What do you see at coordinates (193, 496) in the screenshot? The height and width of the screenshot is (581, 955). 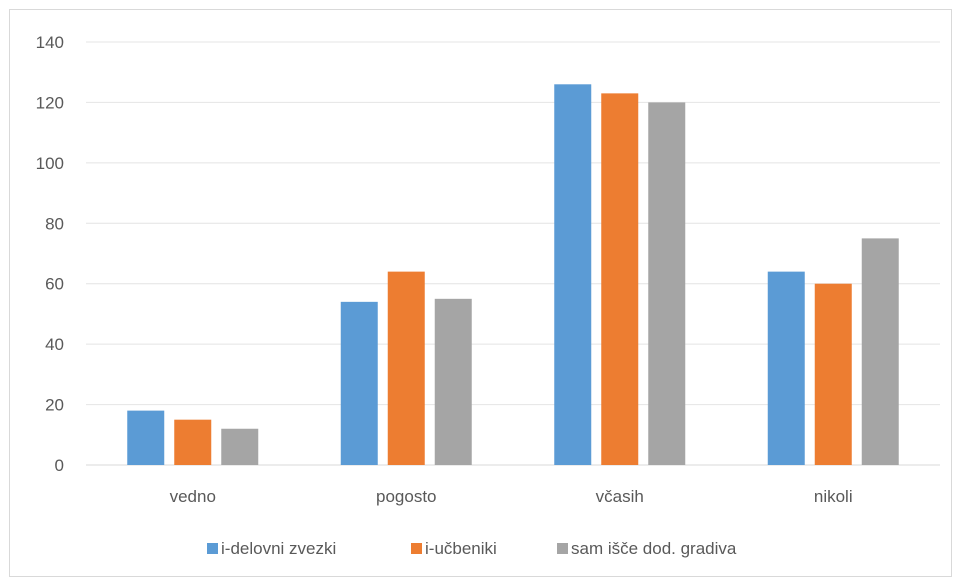 I see `x-category-label: vedno` at bounding box center [193, 496].